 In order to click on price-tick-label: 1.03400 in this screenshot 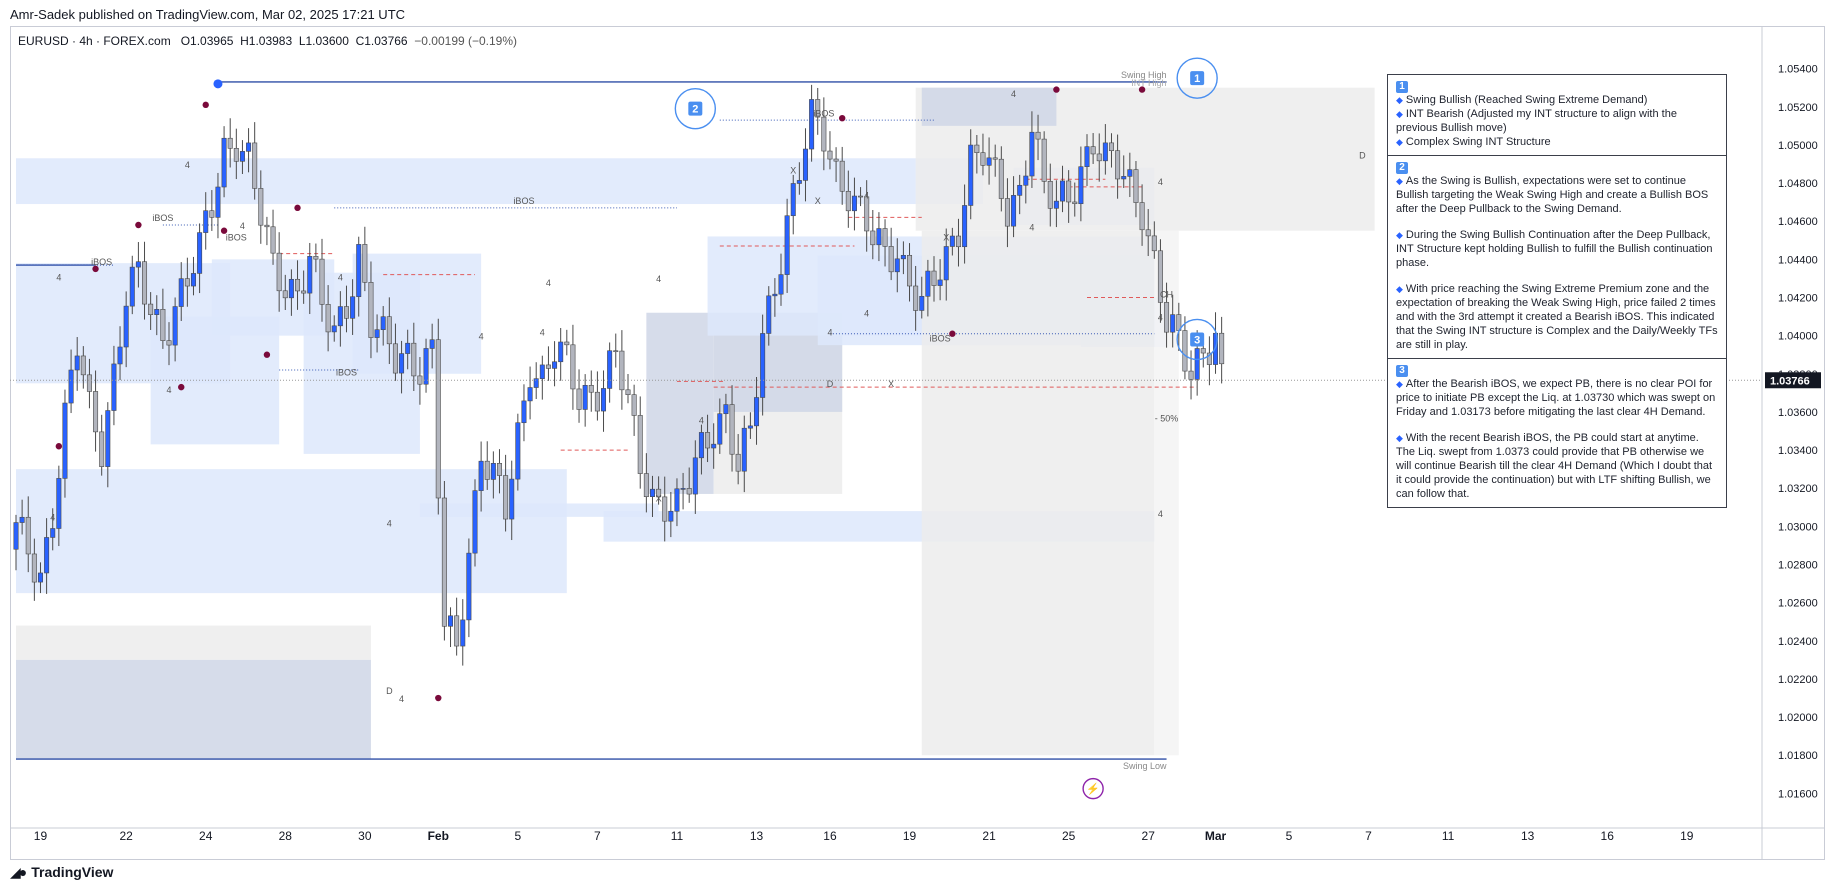, I will do `click(1798, 451)`.